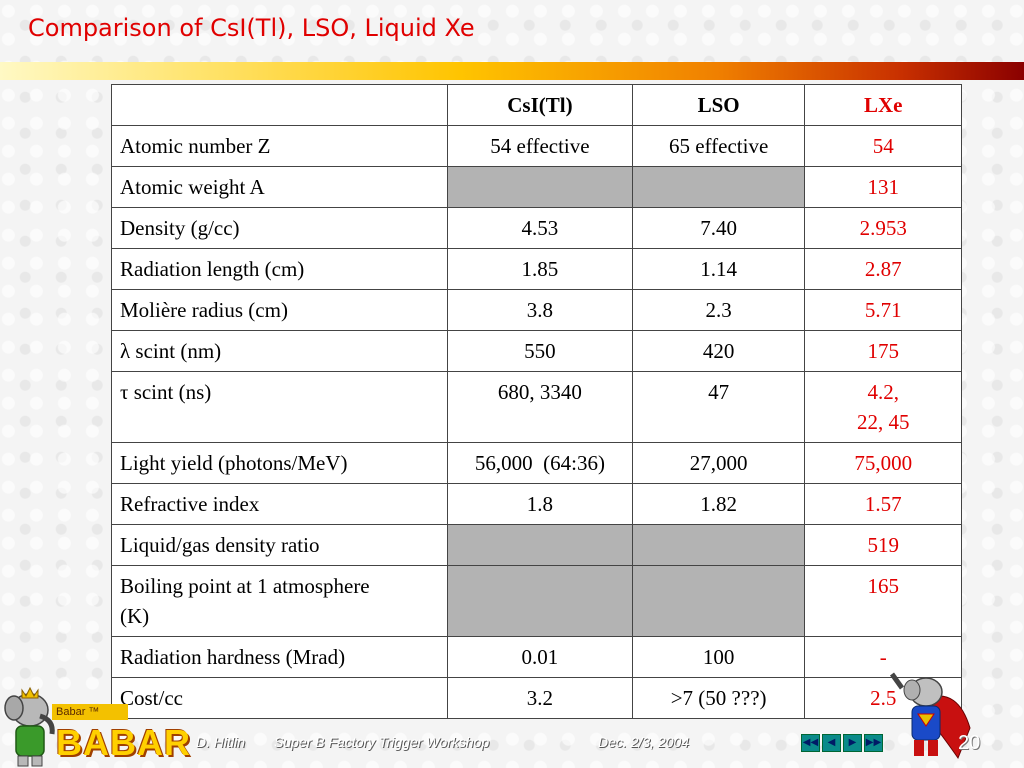 The height and width of the screenshot is (768, 1024). I want to click on header-lxe: LXe, so click(883, 105).